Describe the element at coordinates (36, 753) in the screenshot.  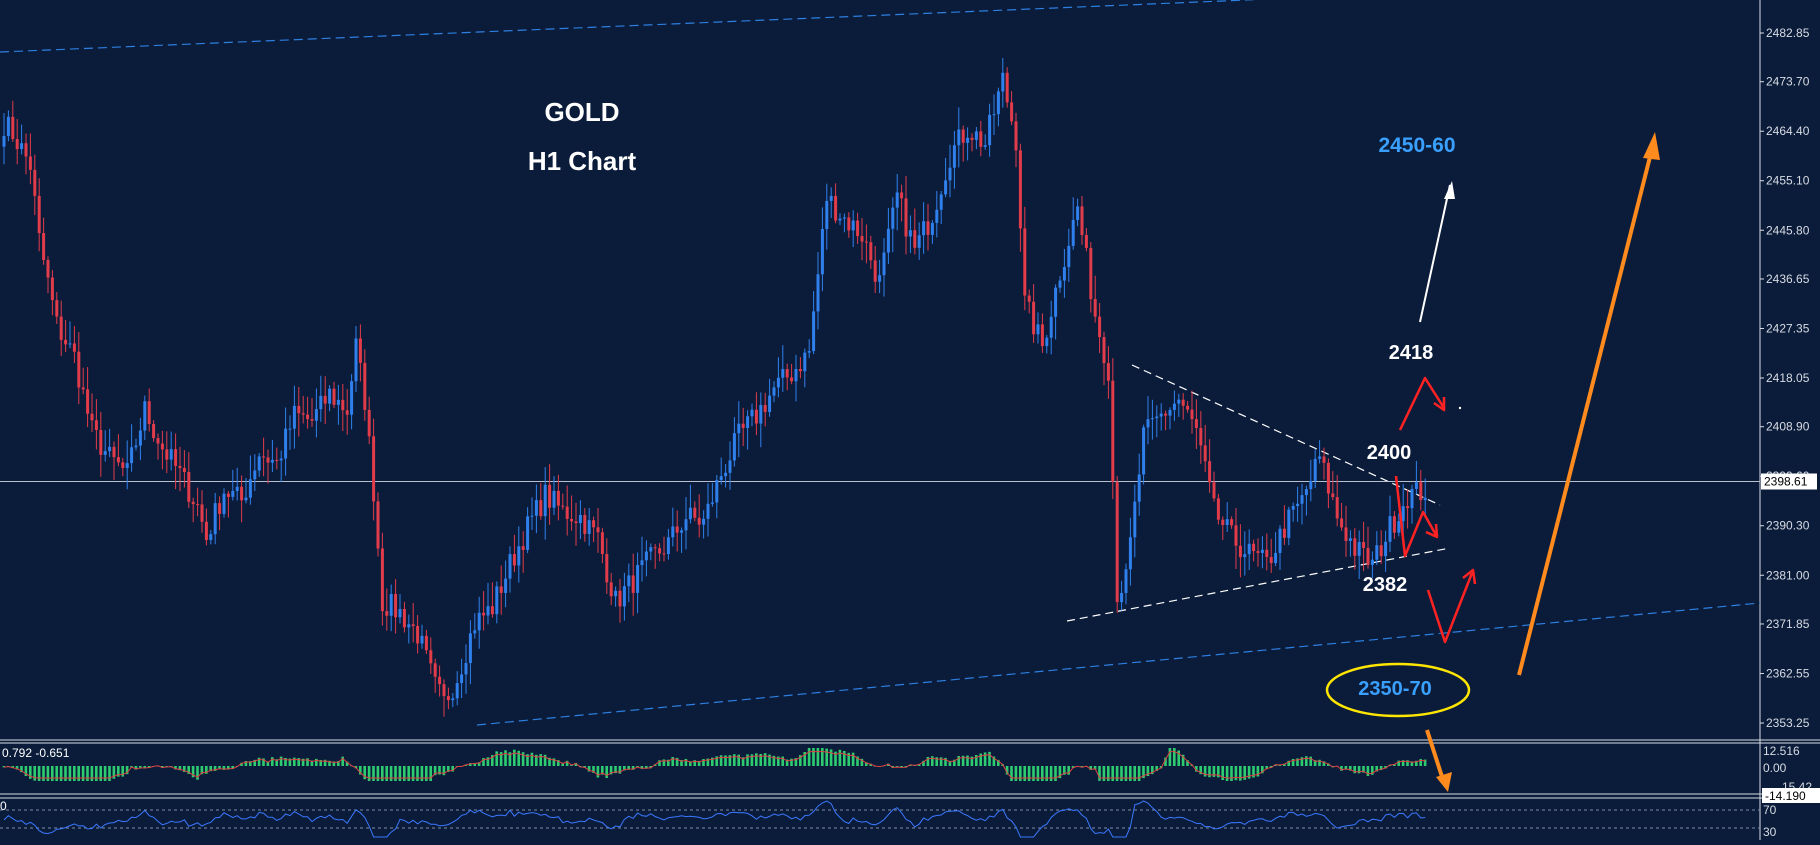
I see `macd-values-label: 0.792 -0.651` at that location.